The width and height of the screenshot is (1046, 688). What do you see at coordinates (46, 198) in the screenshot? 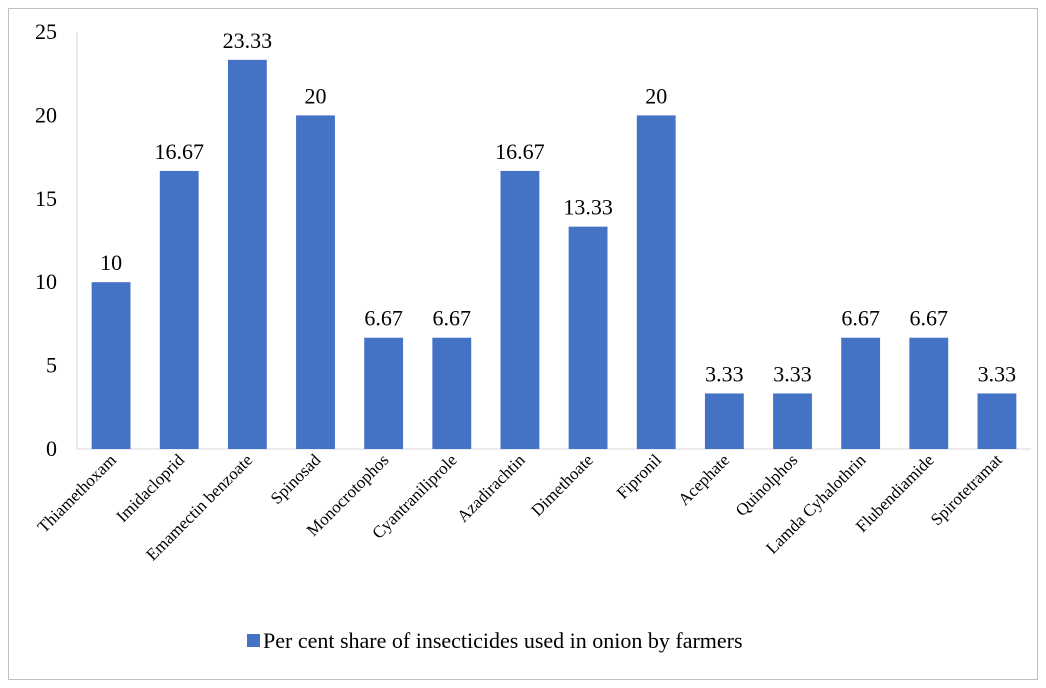
I see `y-tick-label: 15` at bounding box center [46, 198].